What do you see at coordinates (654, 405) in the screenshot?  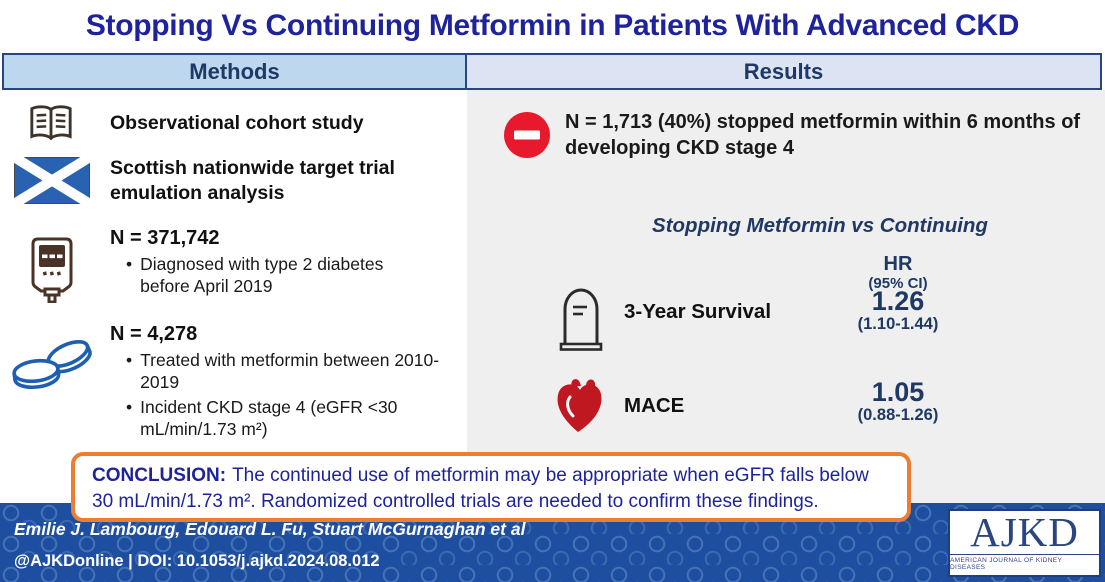 I see `outcome-label-mace: MACE` at bounding box center [654, 405].